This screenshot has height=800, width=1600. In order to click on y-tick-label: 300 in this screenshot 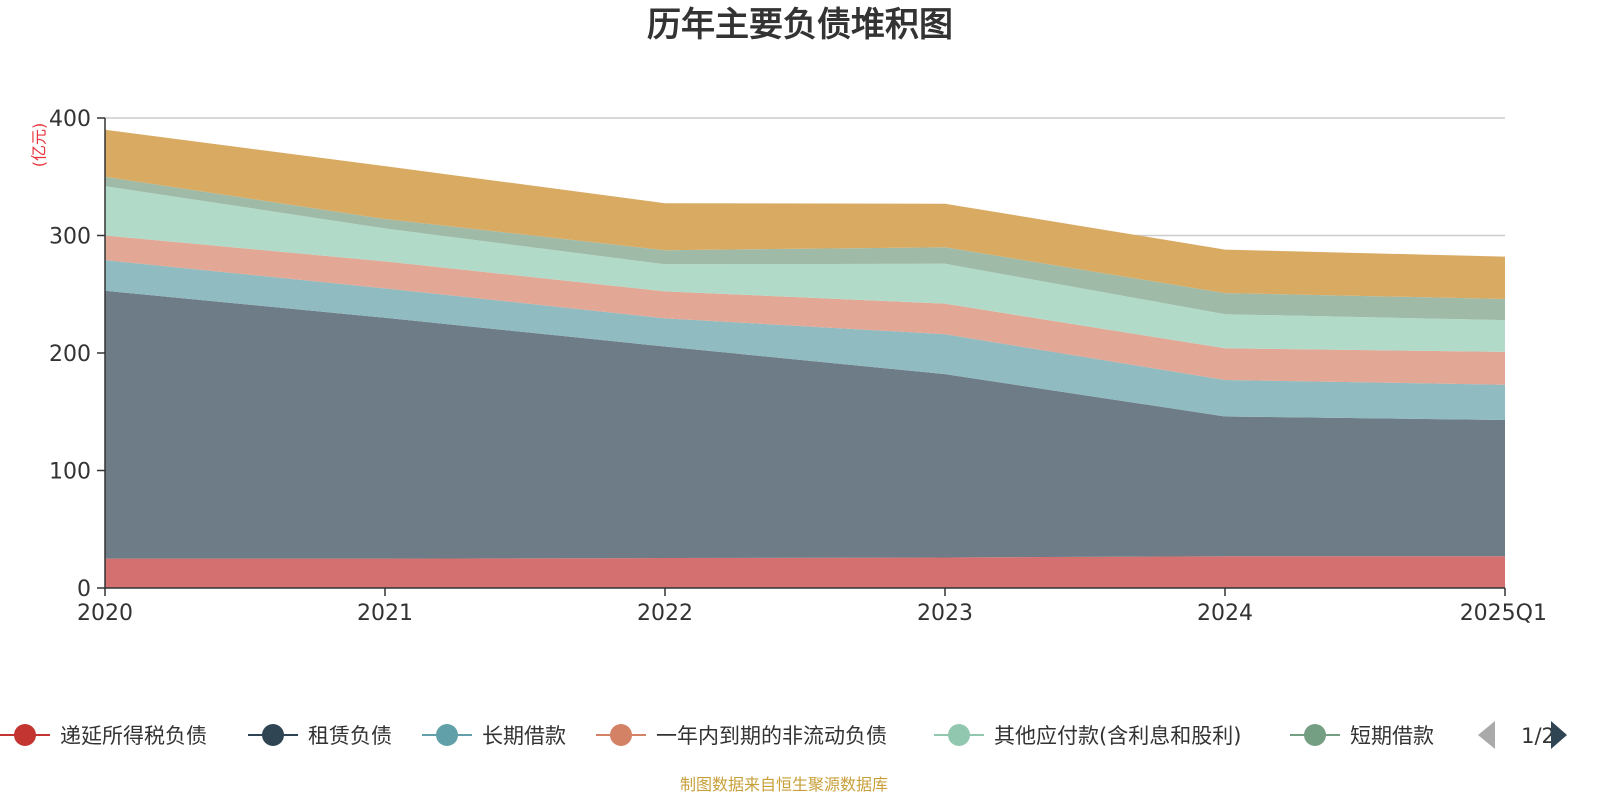, I will do `click(70, 237)`.